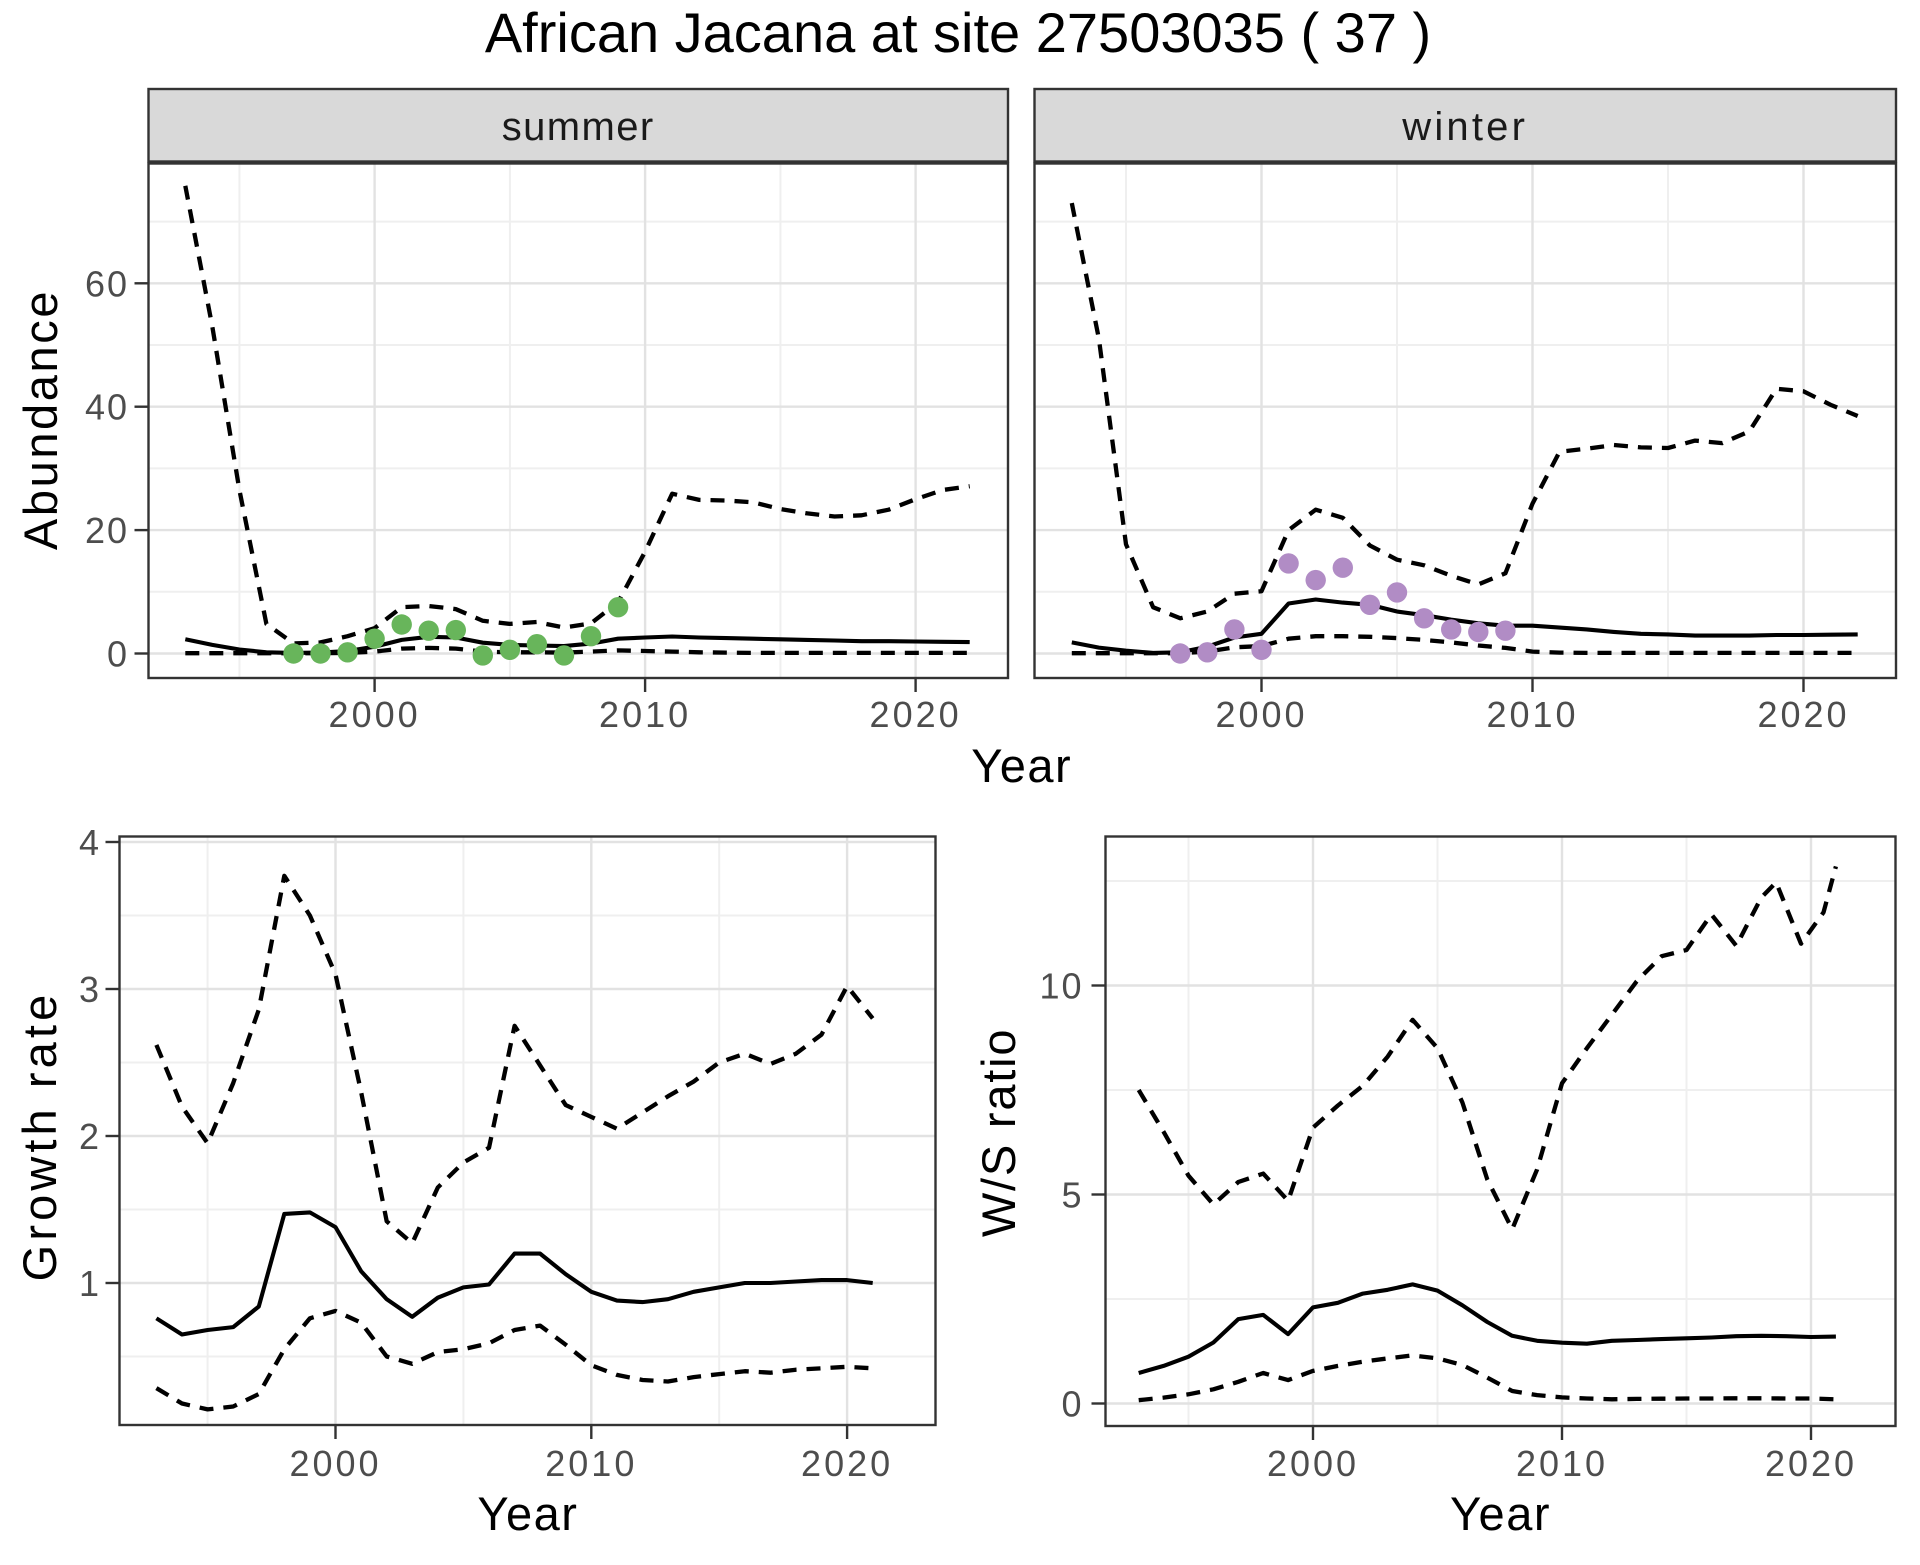 This screenshot has height=1565, width=1920. Describe the element at coordinates (1072, 1195) in the screenshot. I see `svg-text: 5` at that location.